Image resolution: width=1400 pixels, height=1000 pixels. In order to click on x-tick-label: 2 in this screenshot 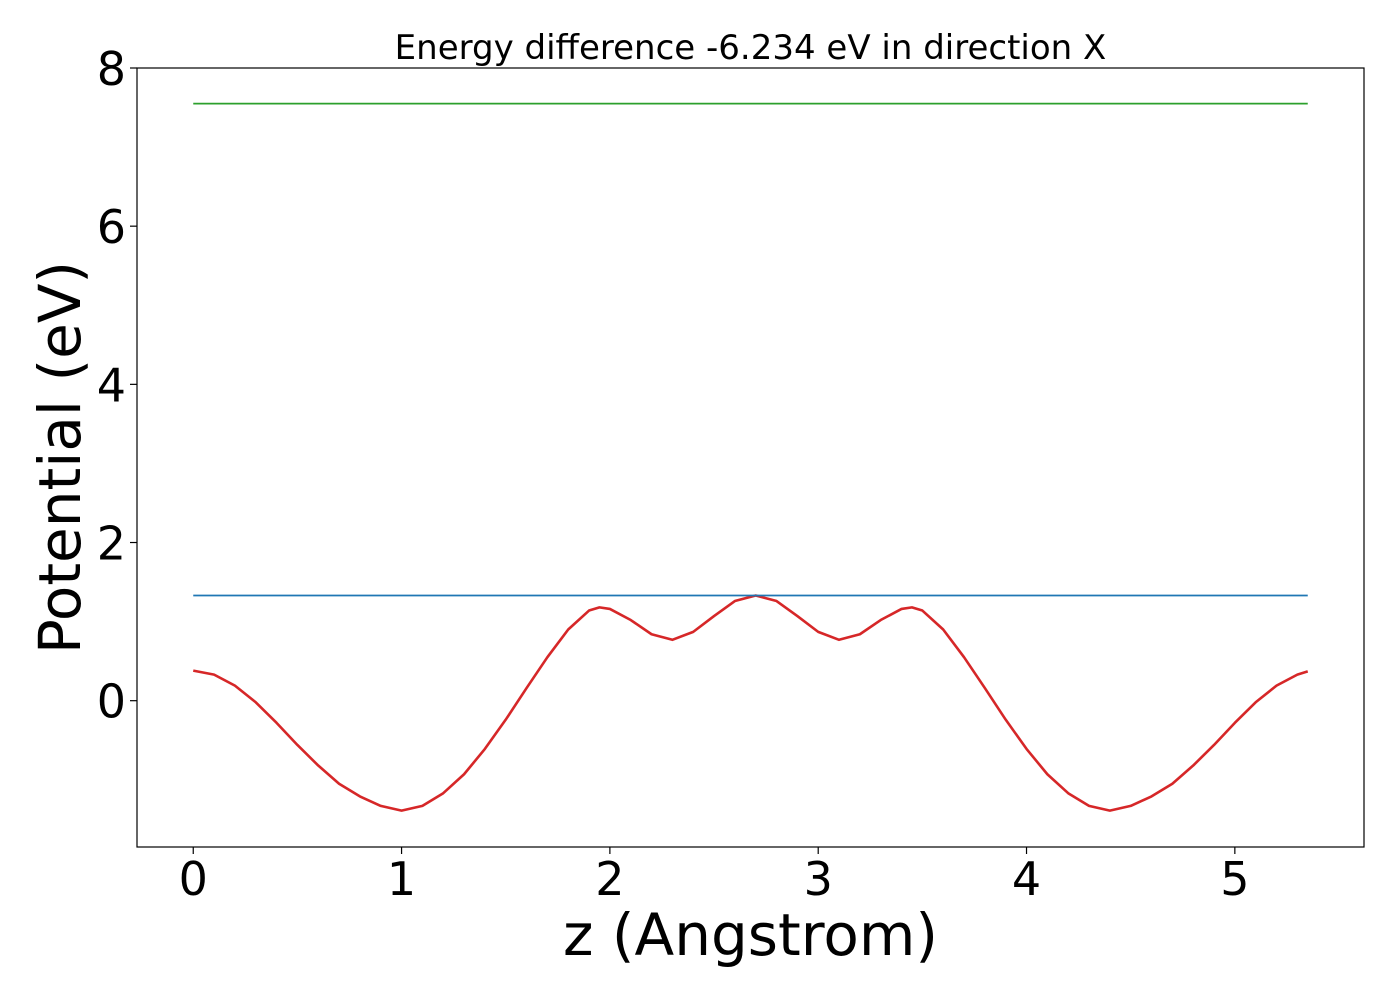, I will do `click(609, 879)`.